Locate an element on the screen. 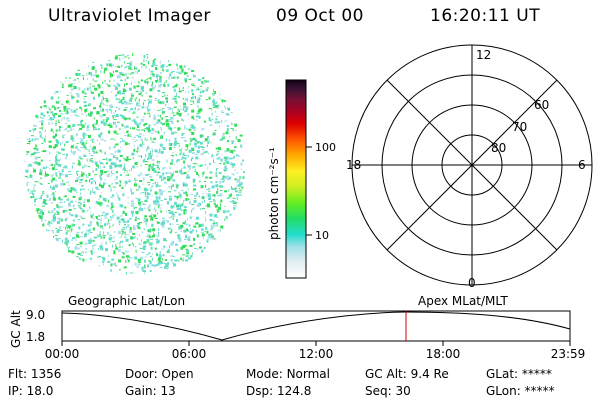  footer-gain: Gain: 13 is located at coordinates (150, 391).